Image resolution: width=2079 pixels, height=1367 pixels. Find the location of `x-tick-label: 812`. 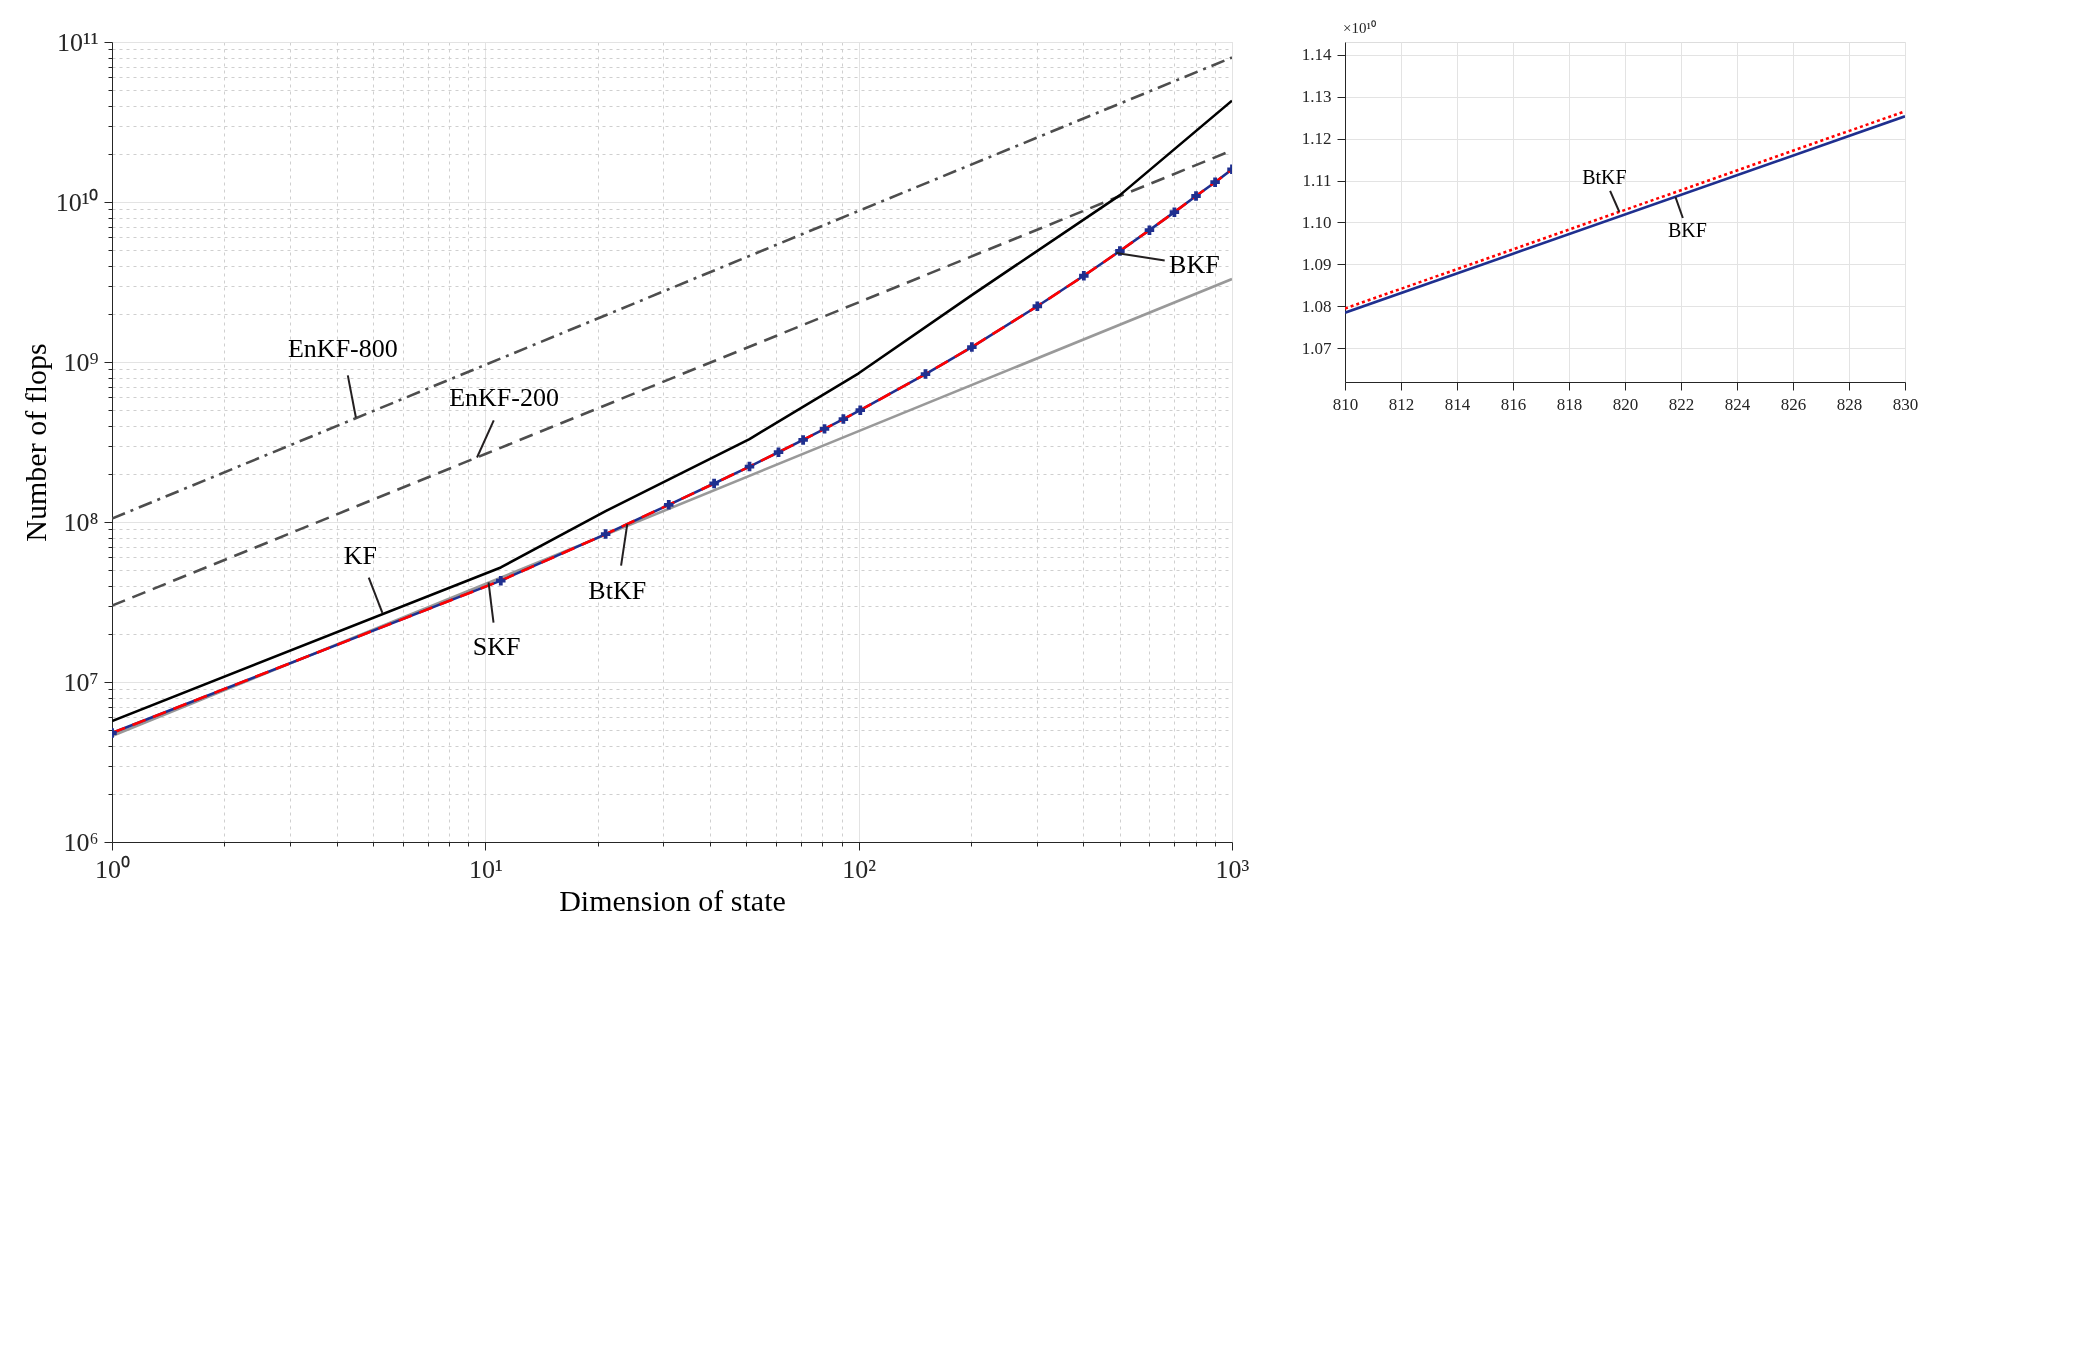

x-tick-label: 812 is located at coordinates (1401, 404).